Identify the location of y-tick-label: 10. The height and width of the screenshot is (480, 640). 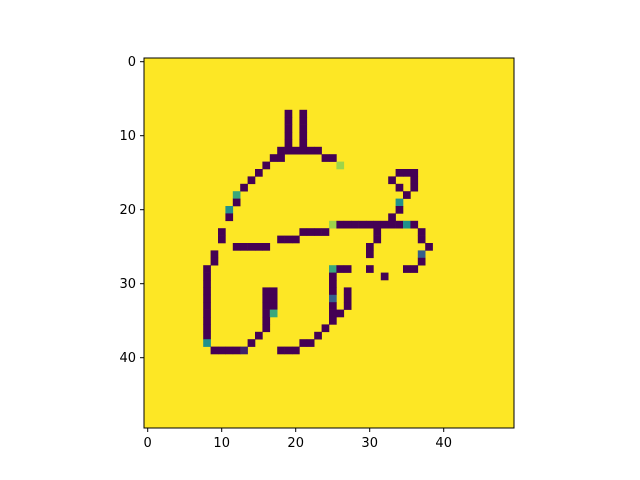
(127, 136).